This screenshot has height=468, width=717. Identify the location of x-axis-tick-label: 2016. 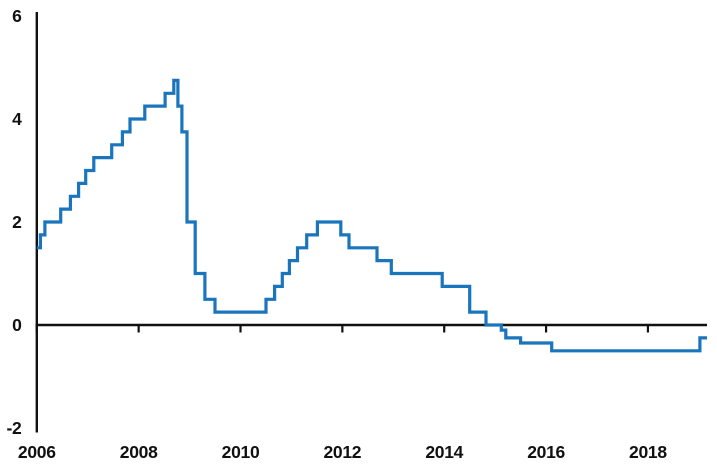
(546, 452).